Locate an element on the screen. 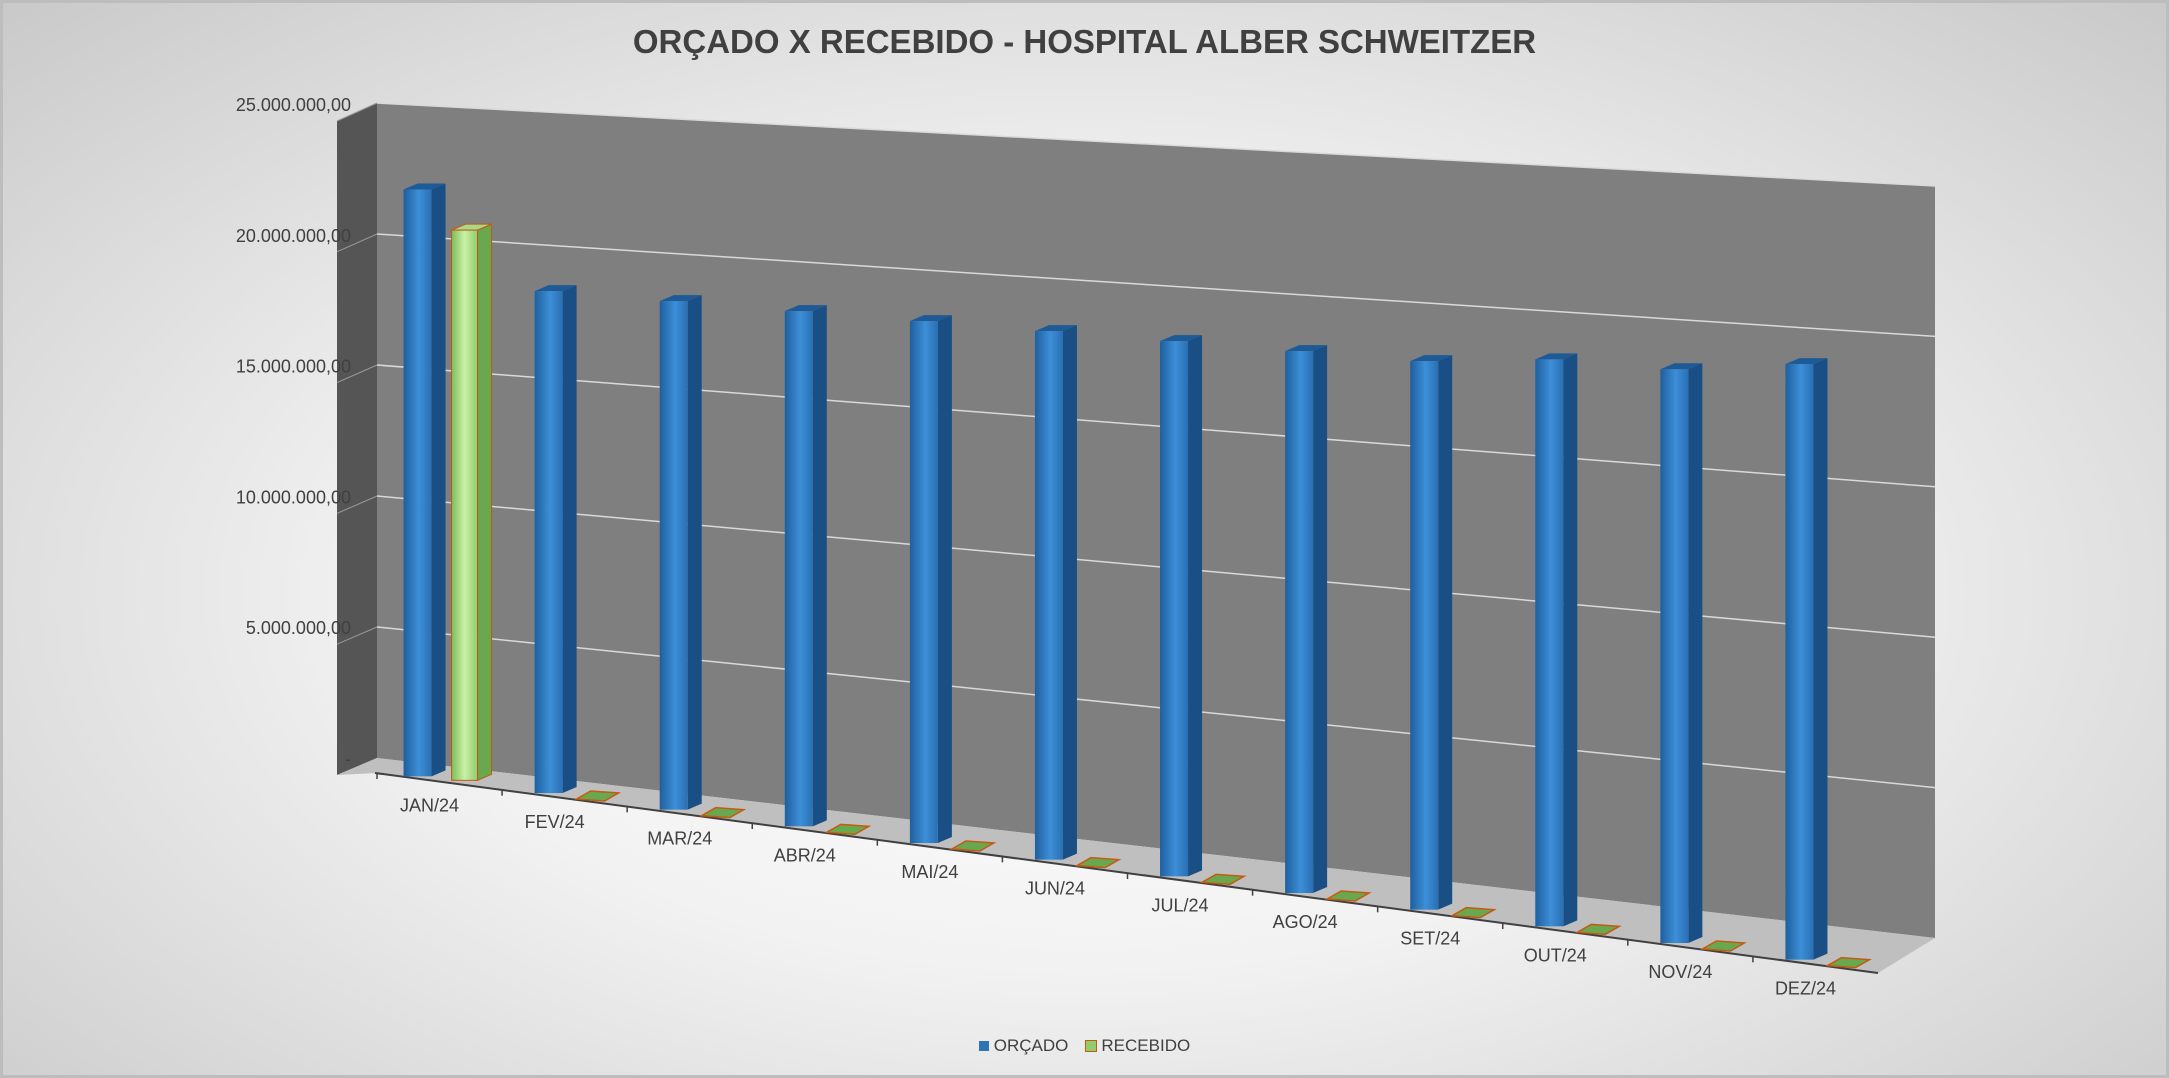 This screenshot has height=1078, width=2169. x-tick-label: MAI/24 is located at coordinates (929, 872).